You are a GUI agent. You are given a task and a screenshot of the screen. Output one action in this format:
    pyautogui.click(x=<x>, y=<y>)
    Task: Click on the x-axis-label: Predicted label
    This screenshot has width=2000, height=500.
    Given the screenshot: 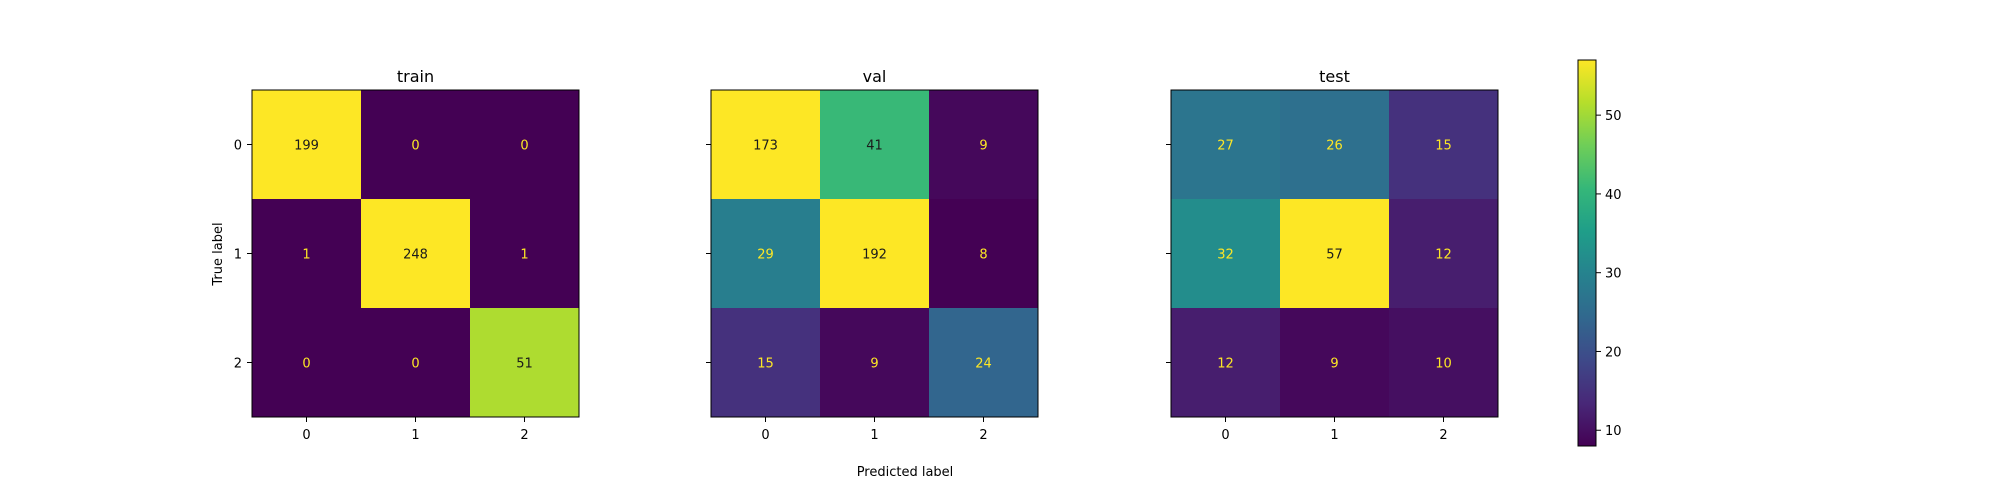 What is the action you would take?
    pyautogui.click(x=905, y=472)
    